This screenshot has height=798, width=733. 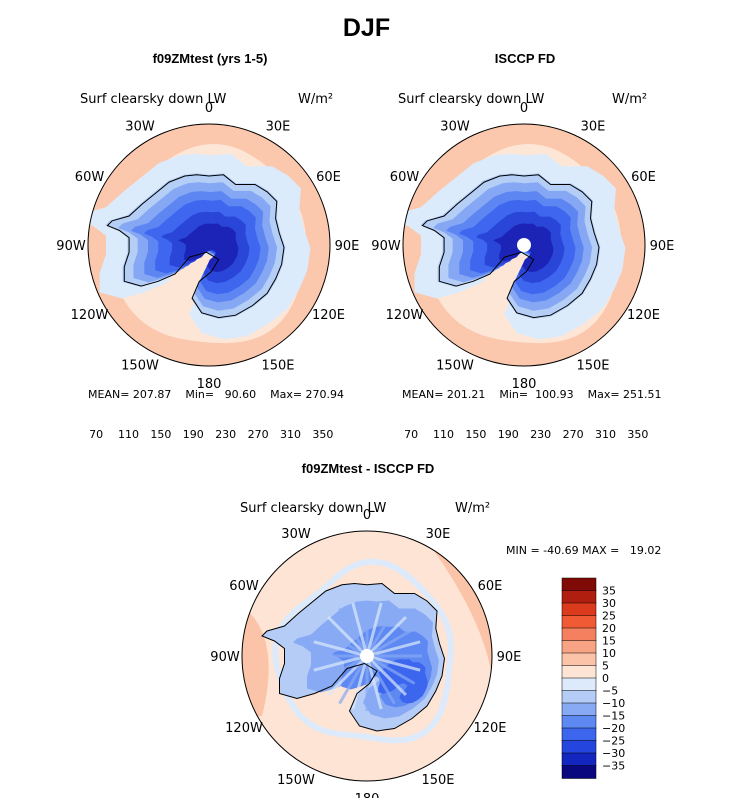 What do you see at coordinates (592, 366) in the screenshot?
I see `panel-2-lon-label-150E: 150E` at bounding box center [592, 366].